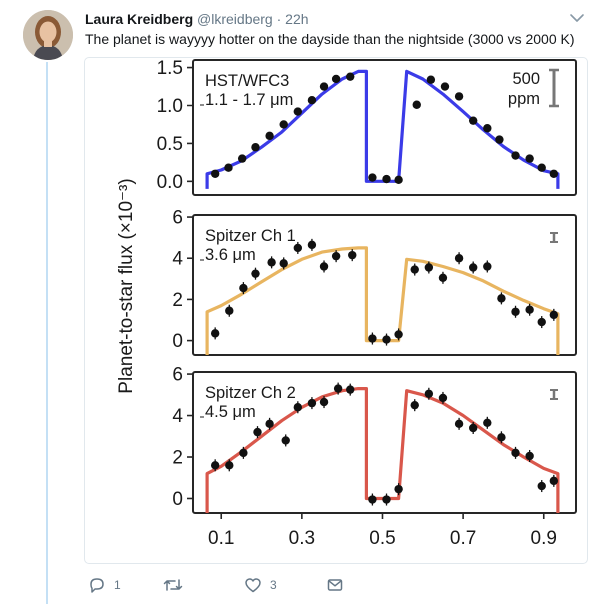 The width and height of the screenshot is (611, 604). What do you see at coordinates (126, 285) in the screenshot?
I see `y-axis-label: Planet-to-star flux (×10⁻³)` at bounding box center [126, 285].